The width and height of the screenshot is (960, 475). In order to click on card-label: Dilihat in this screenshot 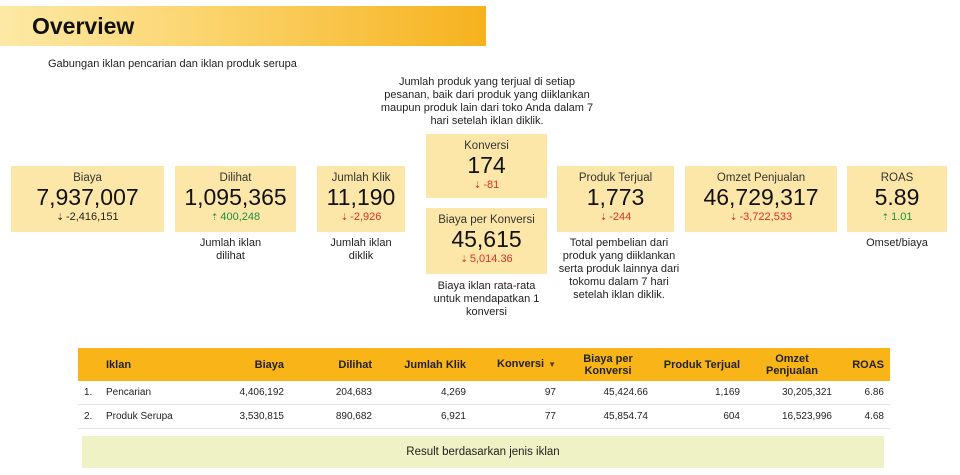, I will do `click(235, 178)`.